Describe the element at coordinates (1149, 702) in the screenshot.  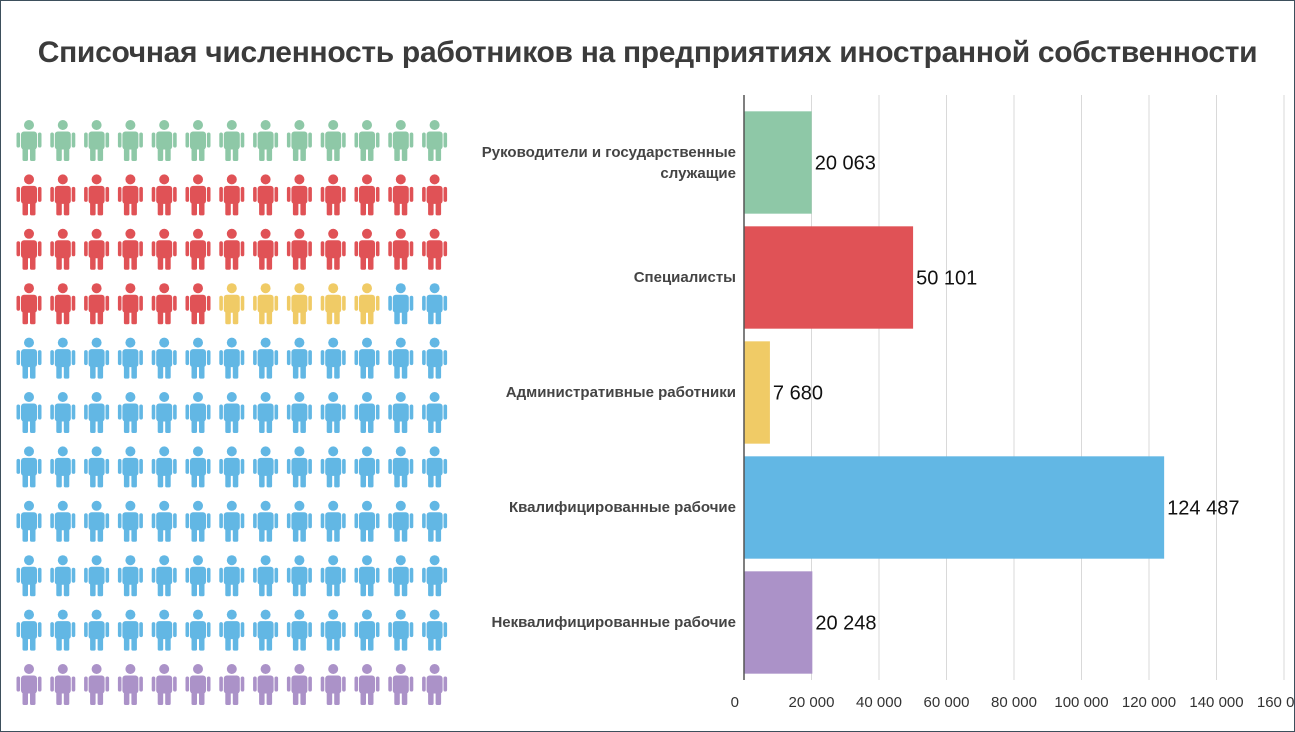
I see `x-tick-label: 120 000` at that location.